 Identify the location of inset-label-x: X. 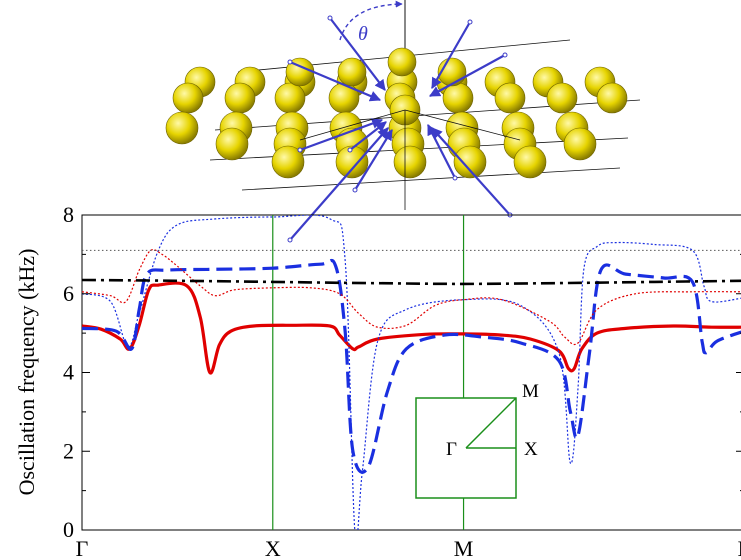
(531, 449).